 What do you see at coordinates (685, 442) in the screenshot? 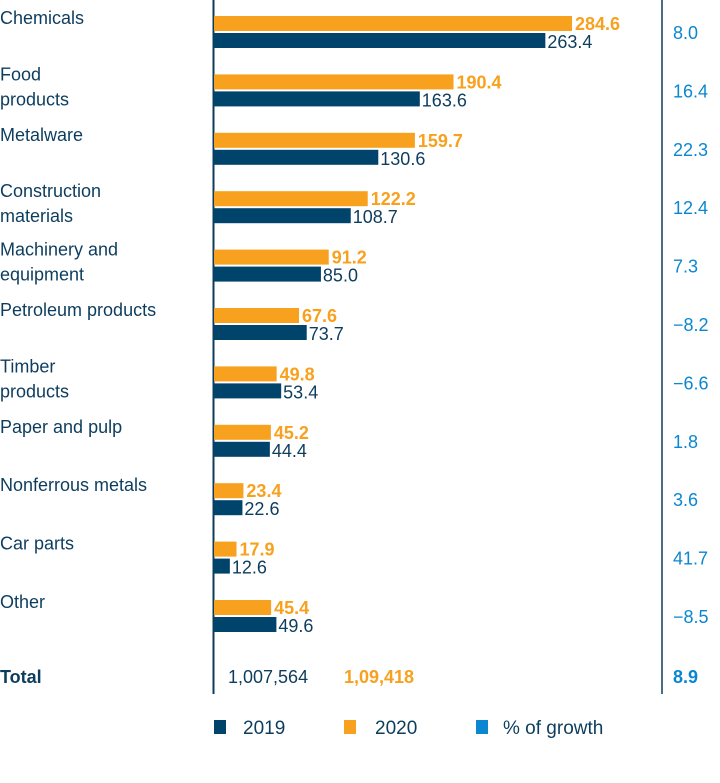
I see `growth-value: 1.8` at bounding box center [685, 442].